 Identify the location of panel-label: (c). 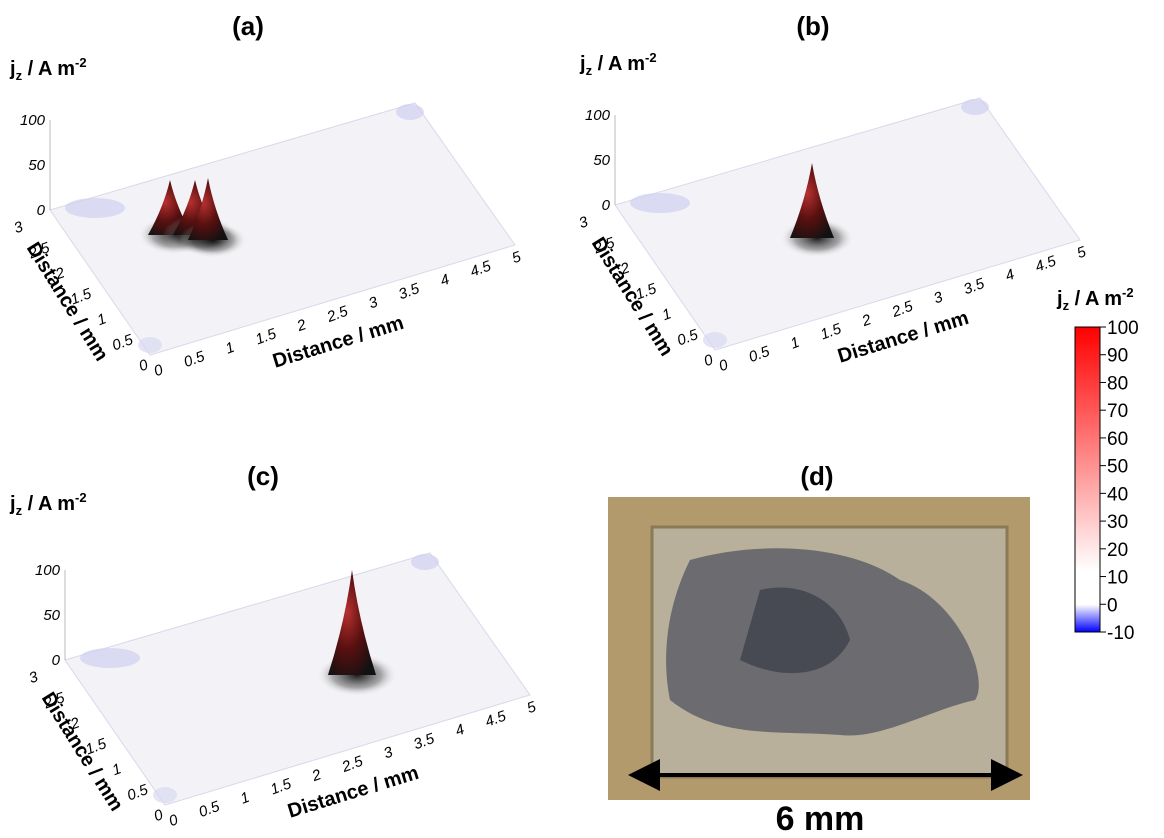
(263, 476).